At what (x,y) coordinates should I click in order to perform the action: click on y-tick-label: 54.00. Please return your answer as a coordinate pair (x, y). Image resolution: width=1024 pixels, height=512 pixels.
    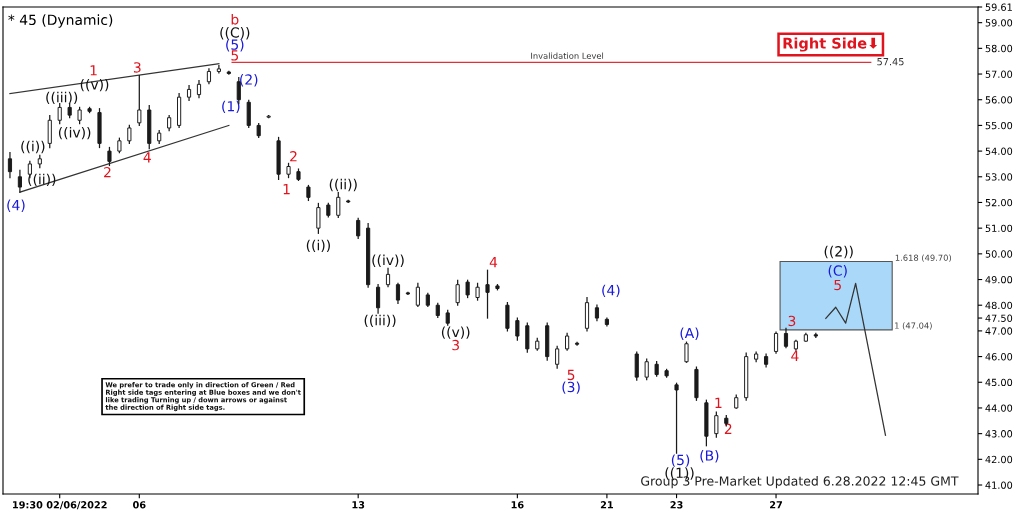
    Looking at the image, I should click on (999, 151).